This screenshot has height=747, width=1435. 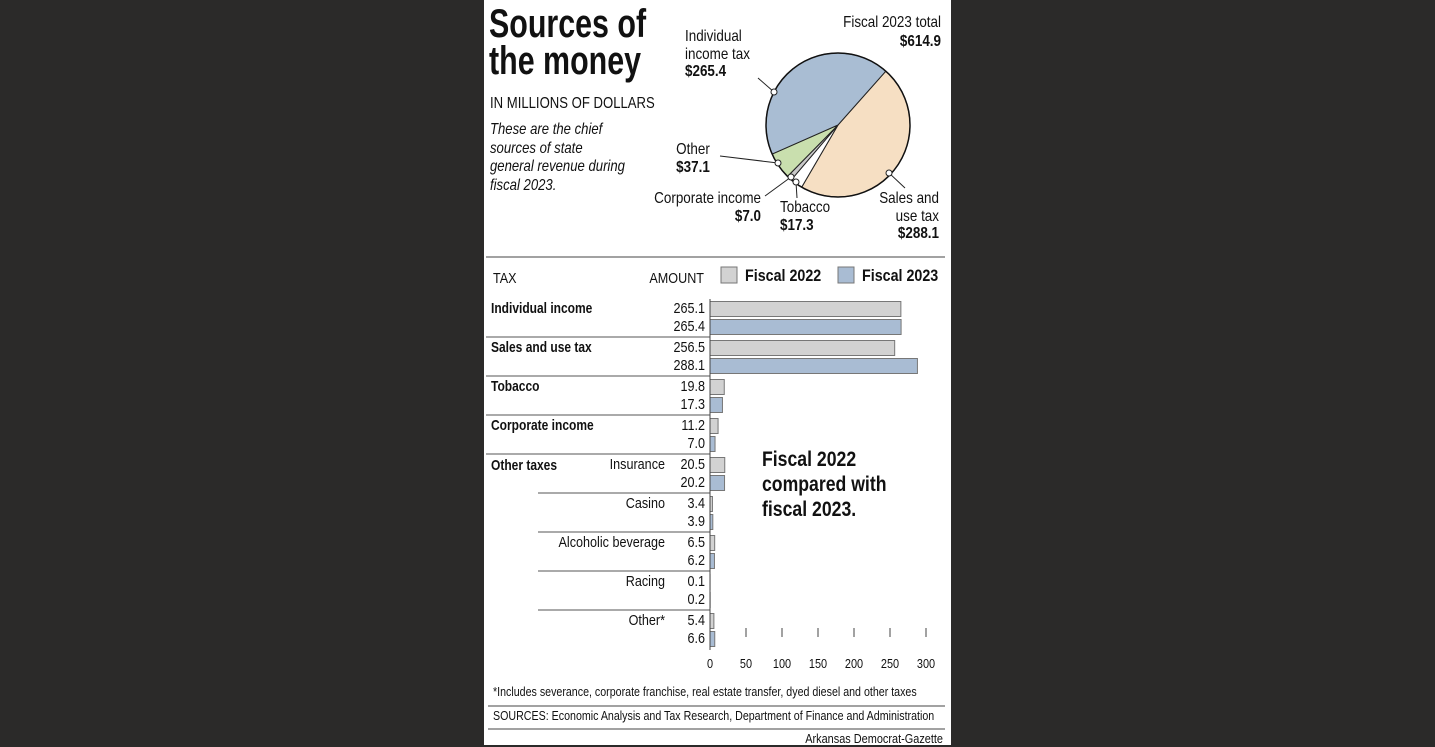 I want to click on slice-value: $7.0, so click(x=702, y=217).